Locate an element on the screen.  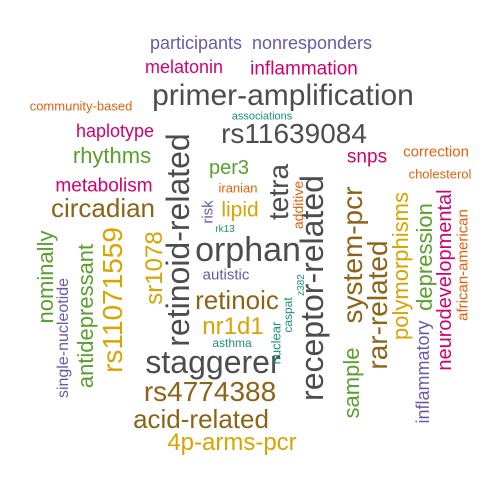
word-nonresponders: nonresponders is located at coordinates (312, 43).